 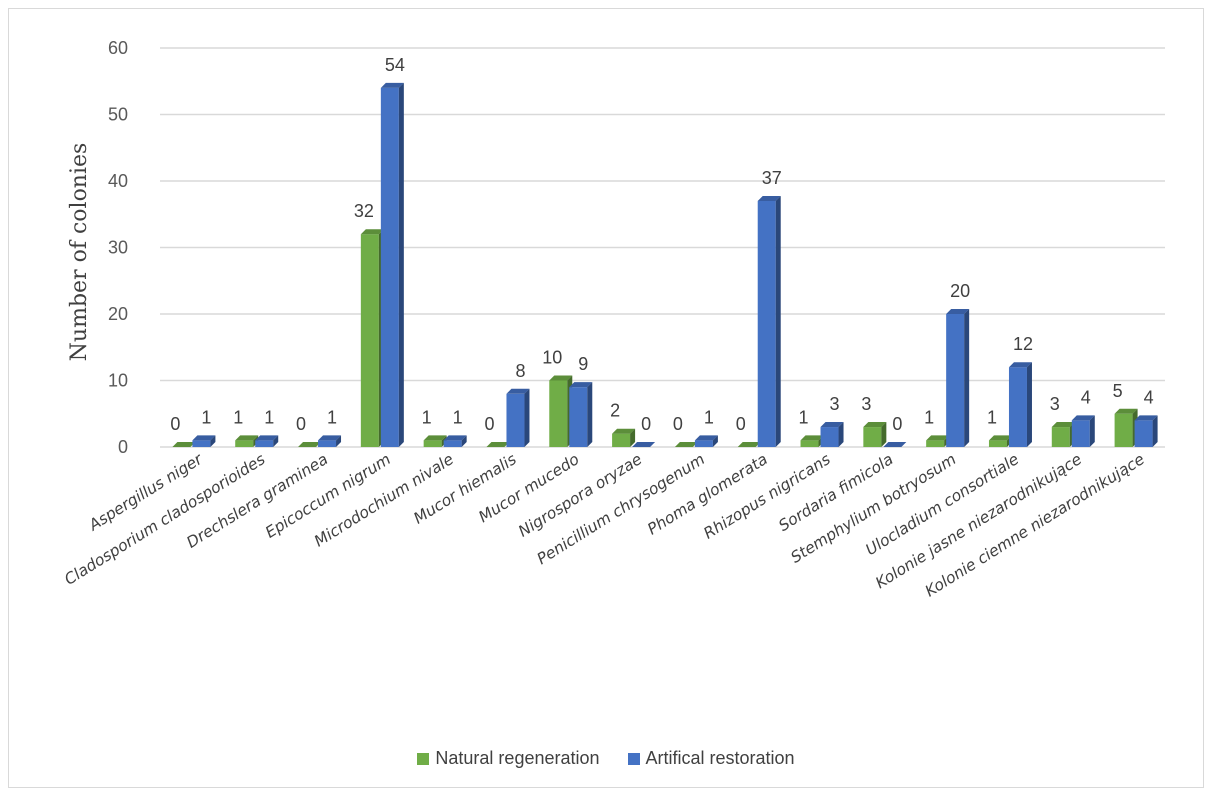 What do you see at coordinates (615, 411) in the screenshot?
I see `data-label: 2` at bounding box center [615, 411].